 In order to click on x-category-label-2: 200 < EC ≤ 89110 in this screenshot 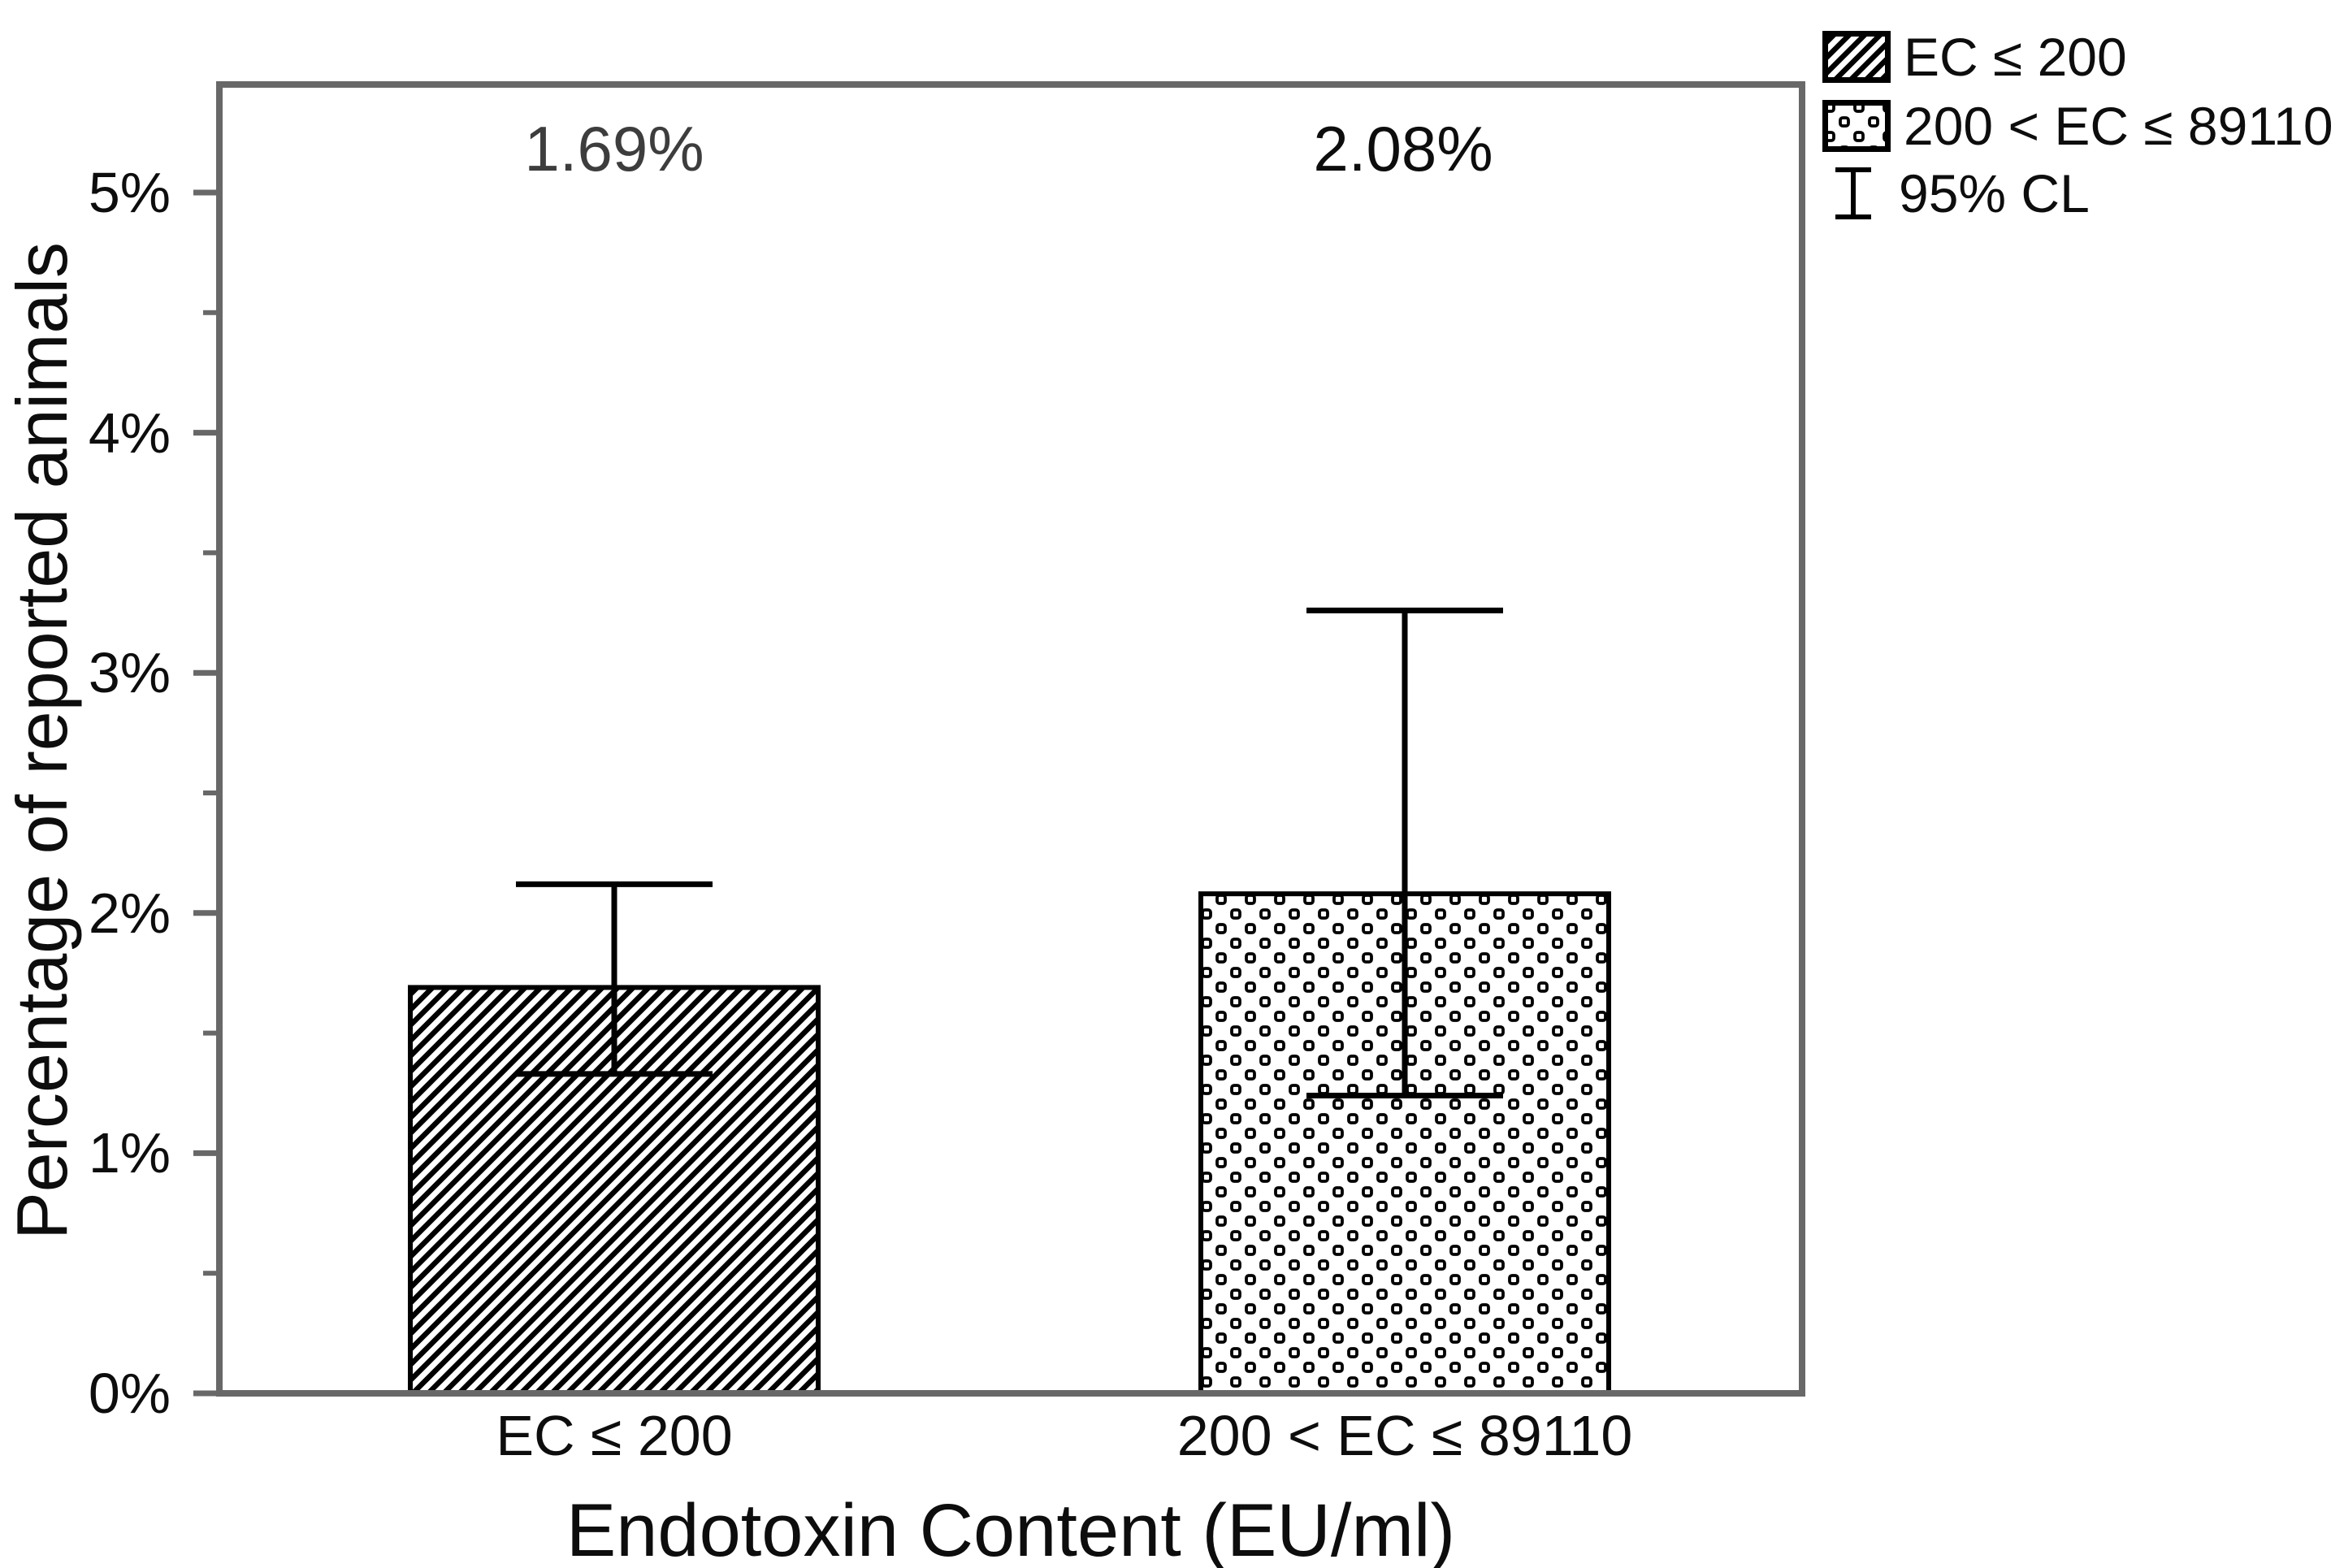, I will do `click(1404, 1435)`.